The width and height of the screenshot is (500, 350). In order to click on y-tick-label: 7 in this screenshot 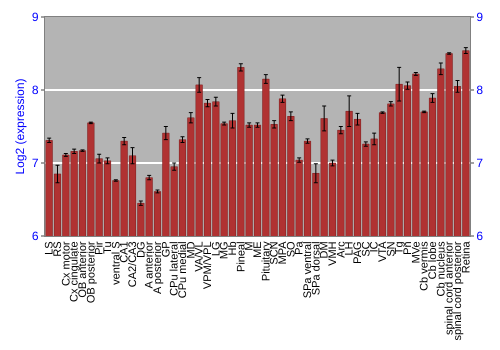, I will do `click(35, 163)`.